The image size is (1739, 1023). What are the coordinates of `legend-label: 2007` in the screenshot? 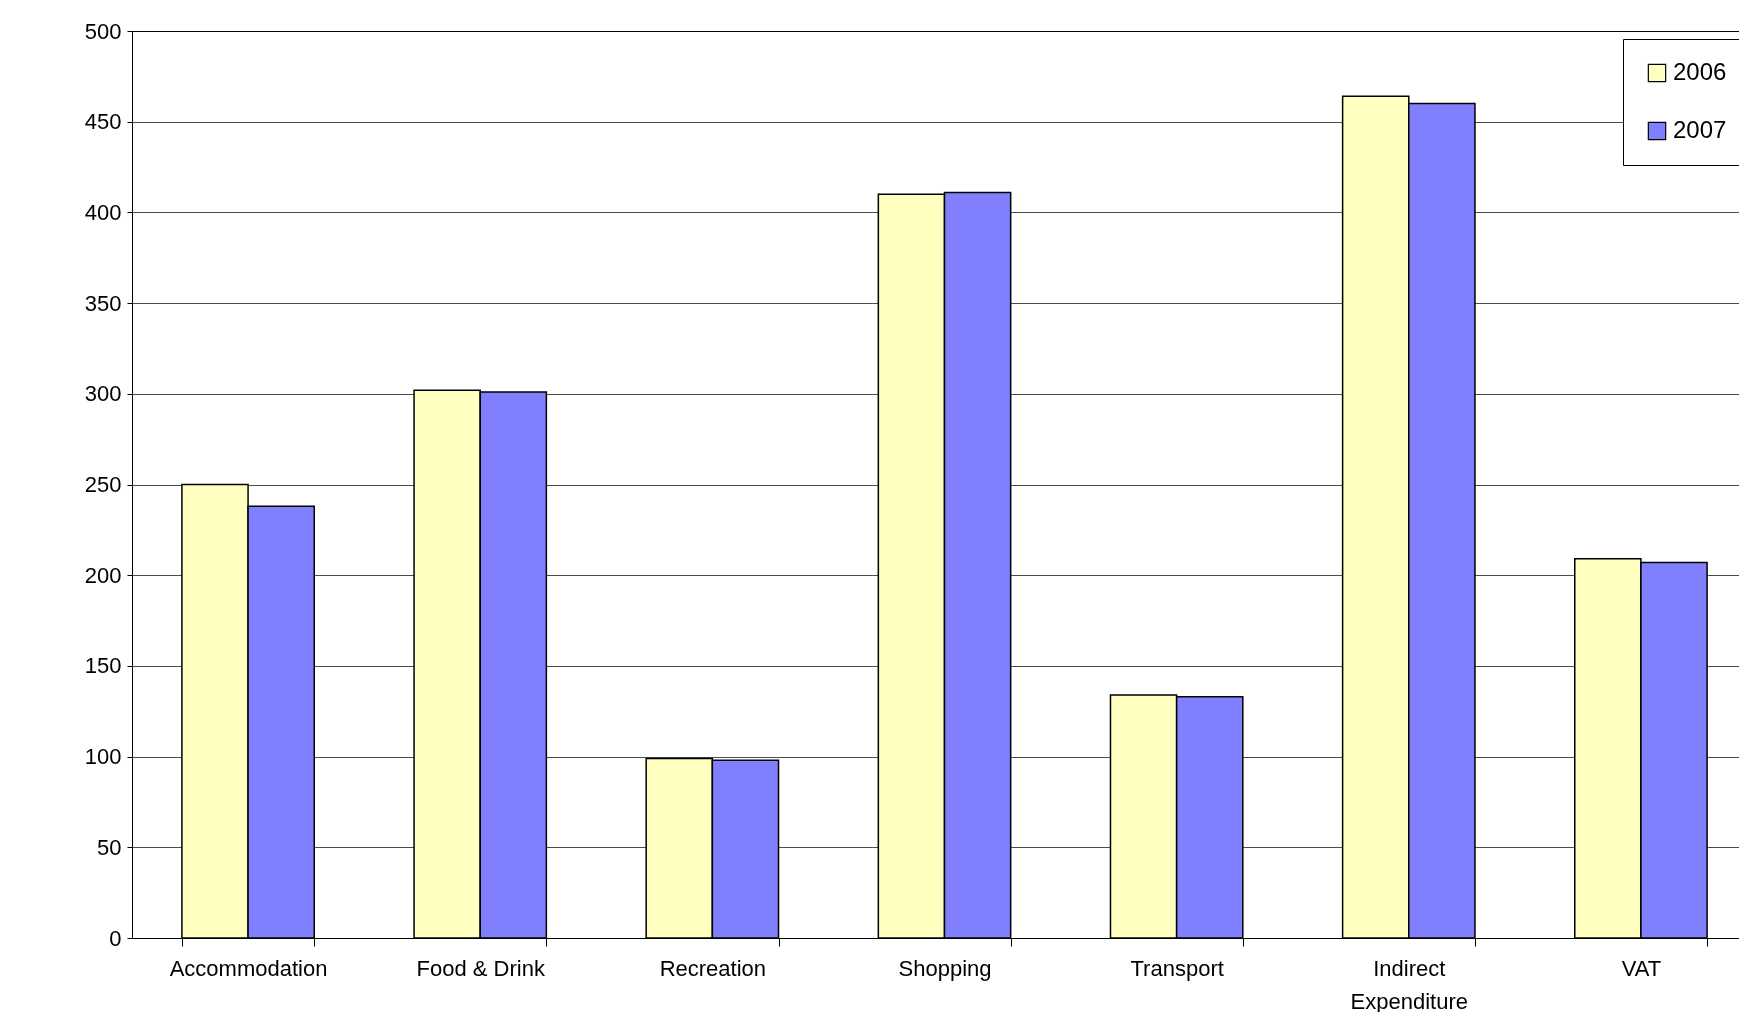 It's located at (1700, 129).